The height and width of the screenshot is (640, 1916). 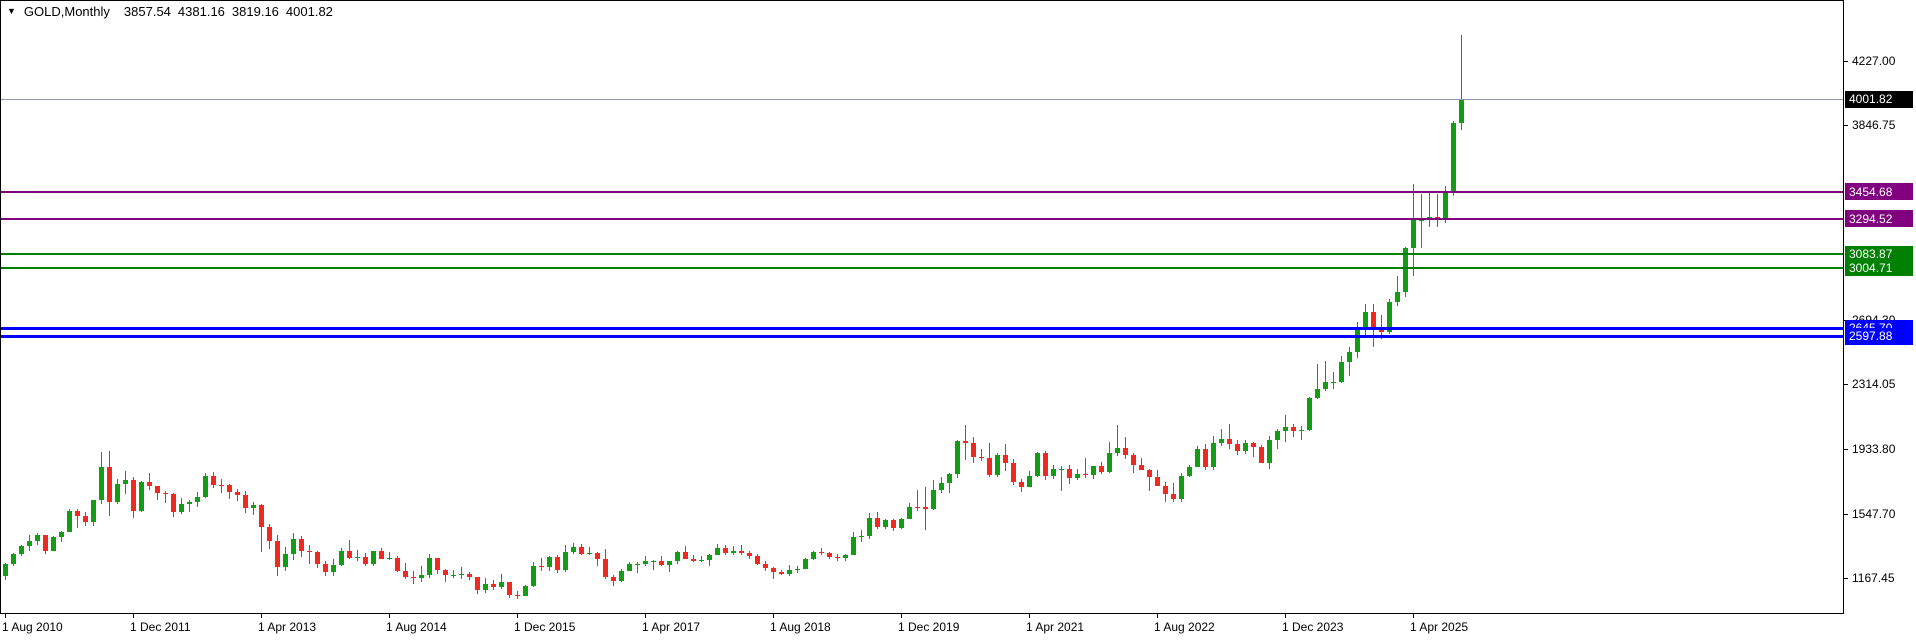 I want to click on price-axis-label: 1547.70, so click(x=1874, y=514).